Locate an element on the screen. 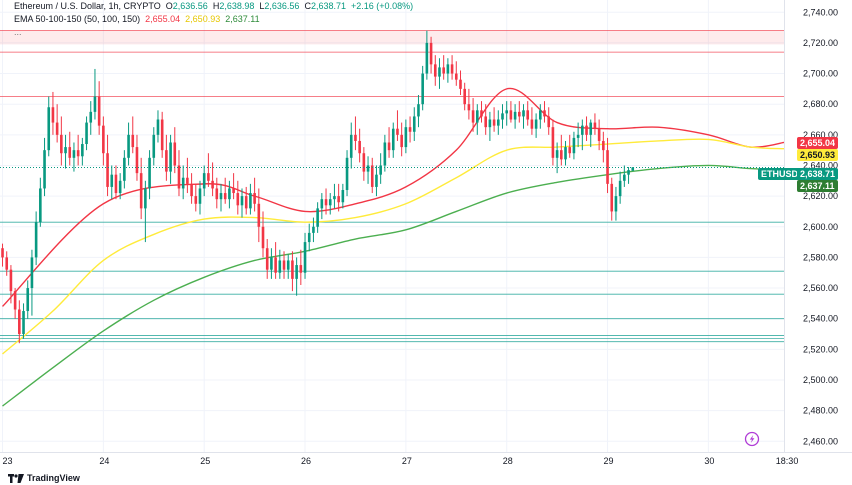  x-tick-label: 18:30 is located at coordinates (787, 461).